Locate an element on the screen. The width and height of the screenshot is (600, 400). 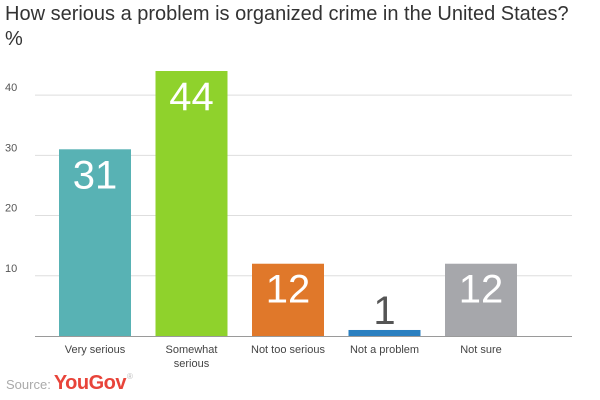
data-label: 1 is located at coordinates (384, 311).